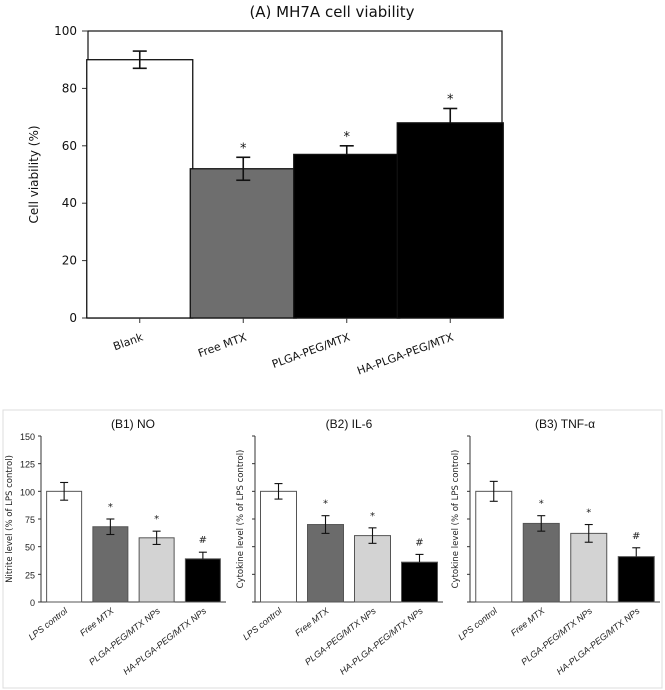 This screenshot has width=665, height=690. What do you see at coordinates (331, 12) in the screenshot?
I see `chart-title: (A) MH7A cell viability` at bounding box center [331, 12].